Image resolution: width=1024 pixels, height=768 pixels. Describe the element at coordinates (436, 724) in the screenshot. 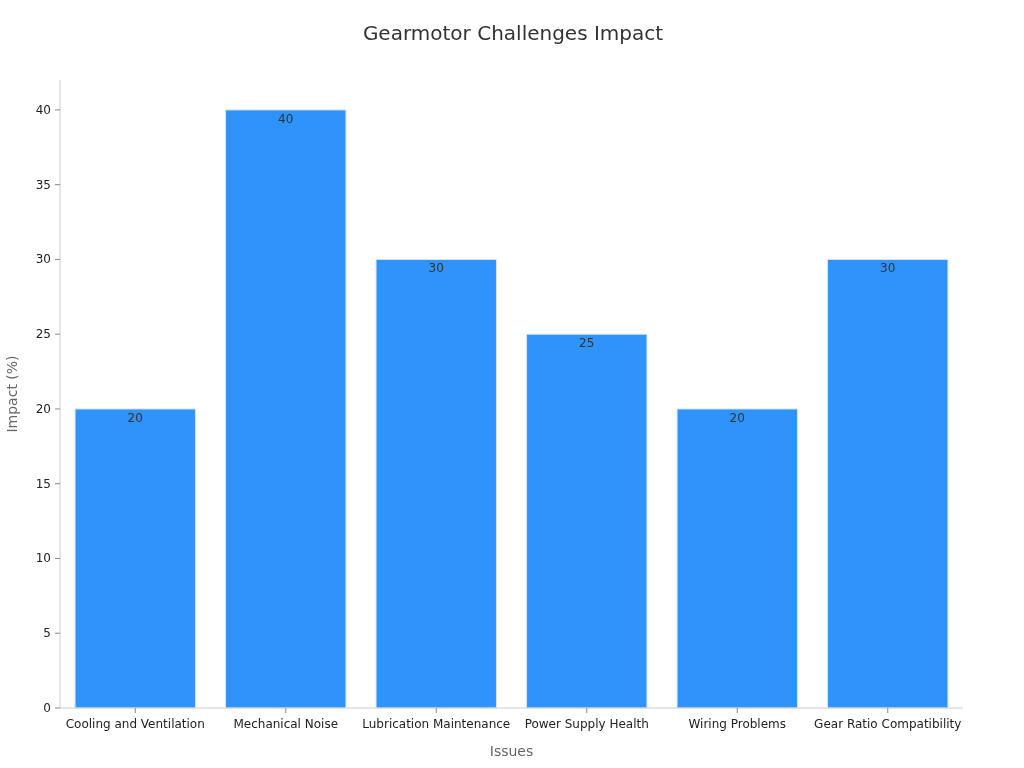

I see `x-tick-label: Lubrication Maintenance` at that location.